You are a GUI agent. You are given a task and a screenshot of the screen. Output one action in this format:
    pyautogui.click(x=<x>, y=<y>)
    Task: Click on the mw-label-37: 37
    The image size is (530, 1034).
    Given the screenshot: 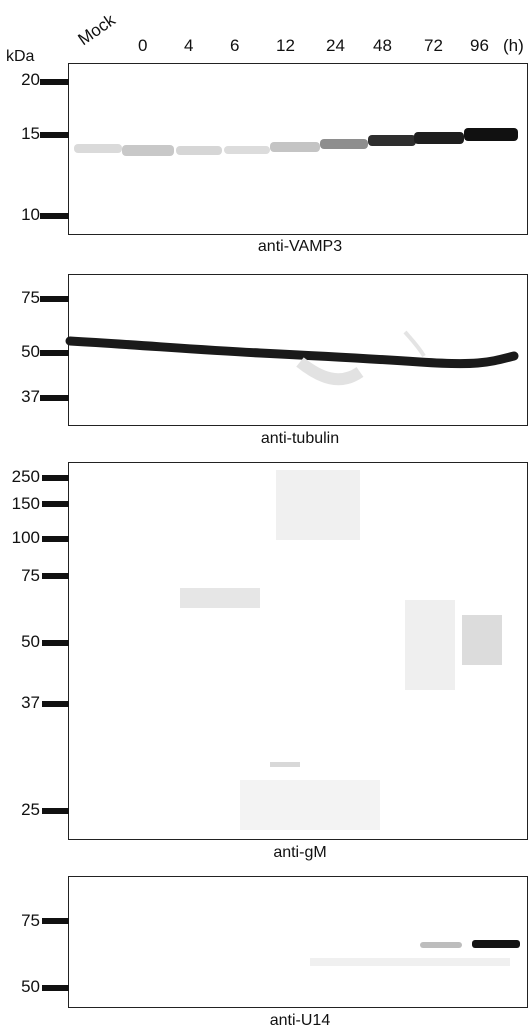 What is the action you would take?
    pyautogui.click(x=30, y=396)
    